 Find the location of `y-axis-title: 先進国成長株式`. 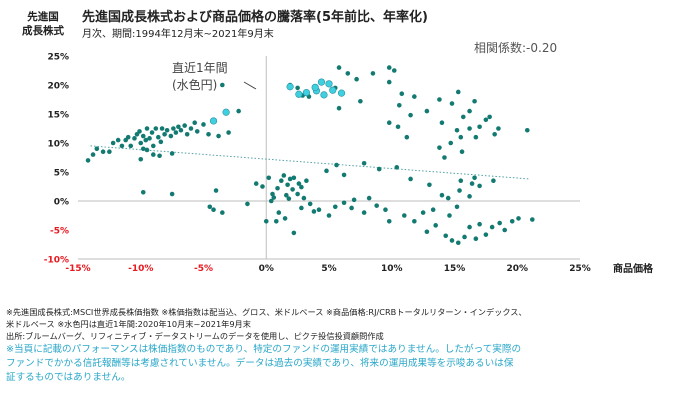

y-axis-title: 先進国成長株式 is located at coordinates (43, 23).